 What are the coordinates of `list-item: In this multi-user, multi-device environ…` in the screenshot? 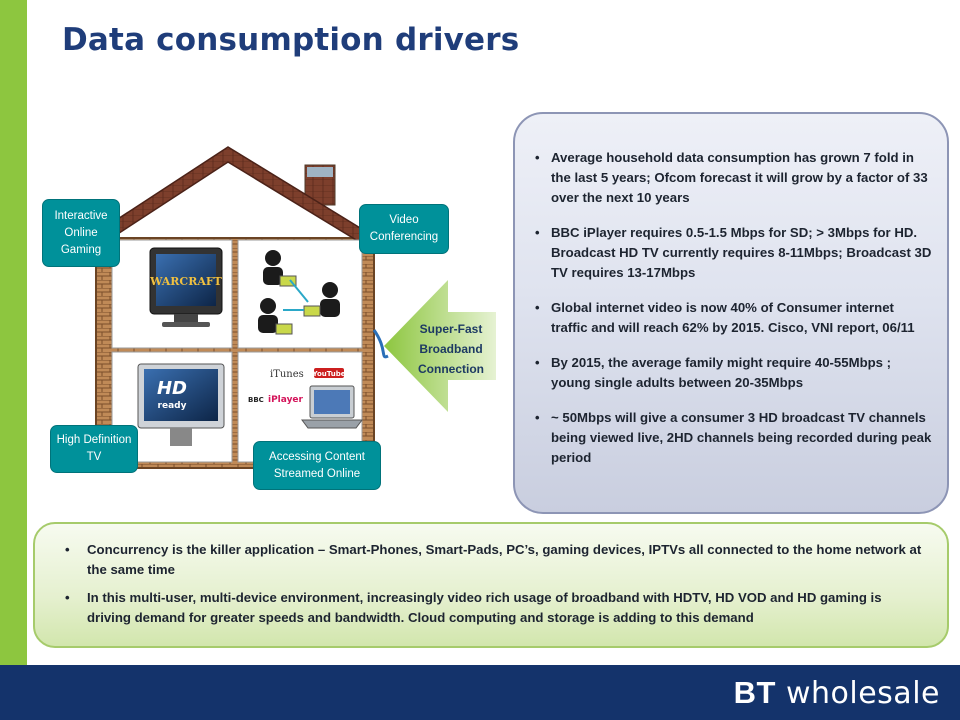 It's located at (494, 608).